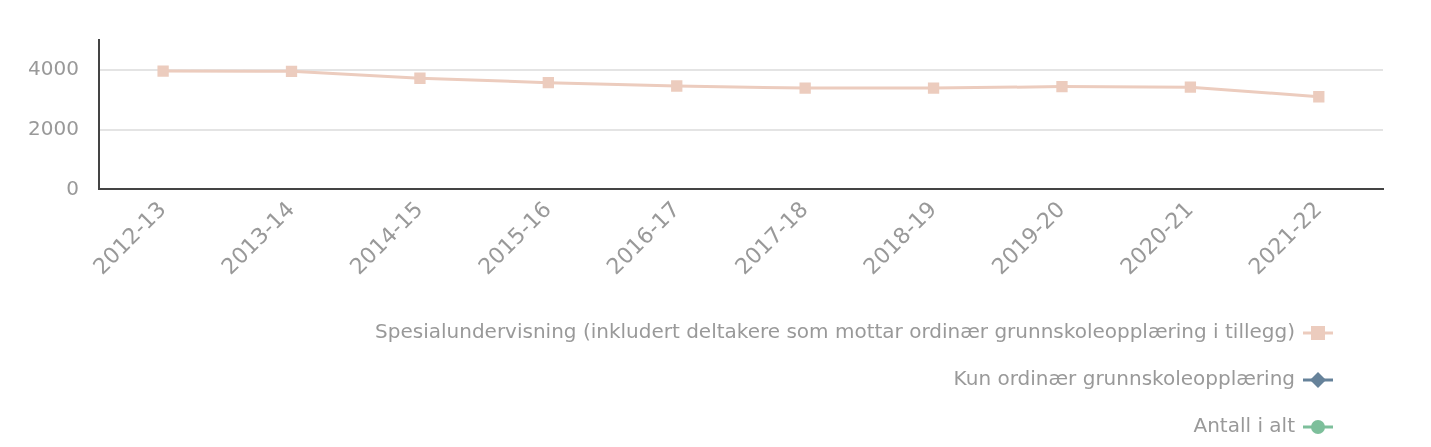 The image size is (1431, 447). What do you see at coordinates (72, 187) in the screenshot?
I see `y-tick-label: 0` at bounding box center [72, 187].